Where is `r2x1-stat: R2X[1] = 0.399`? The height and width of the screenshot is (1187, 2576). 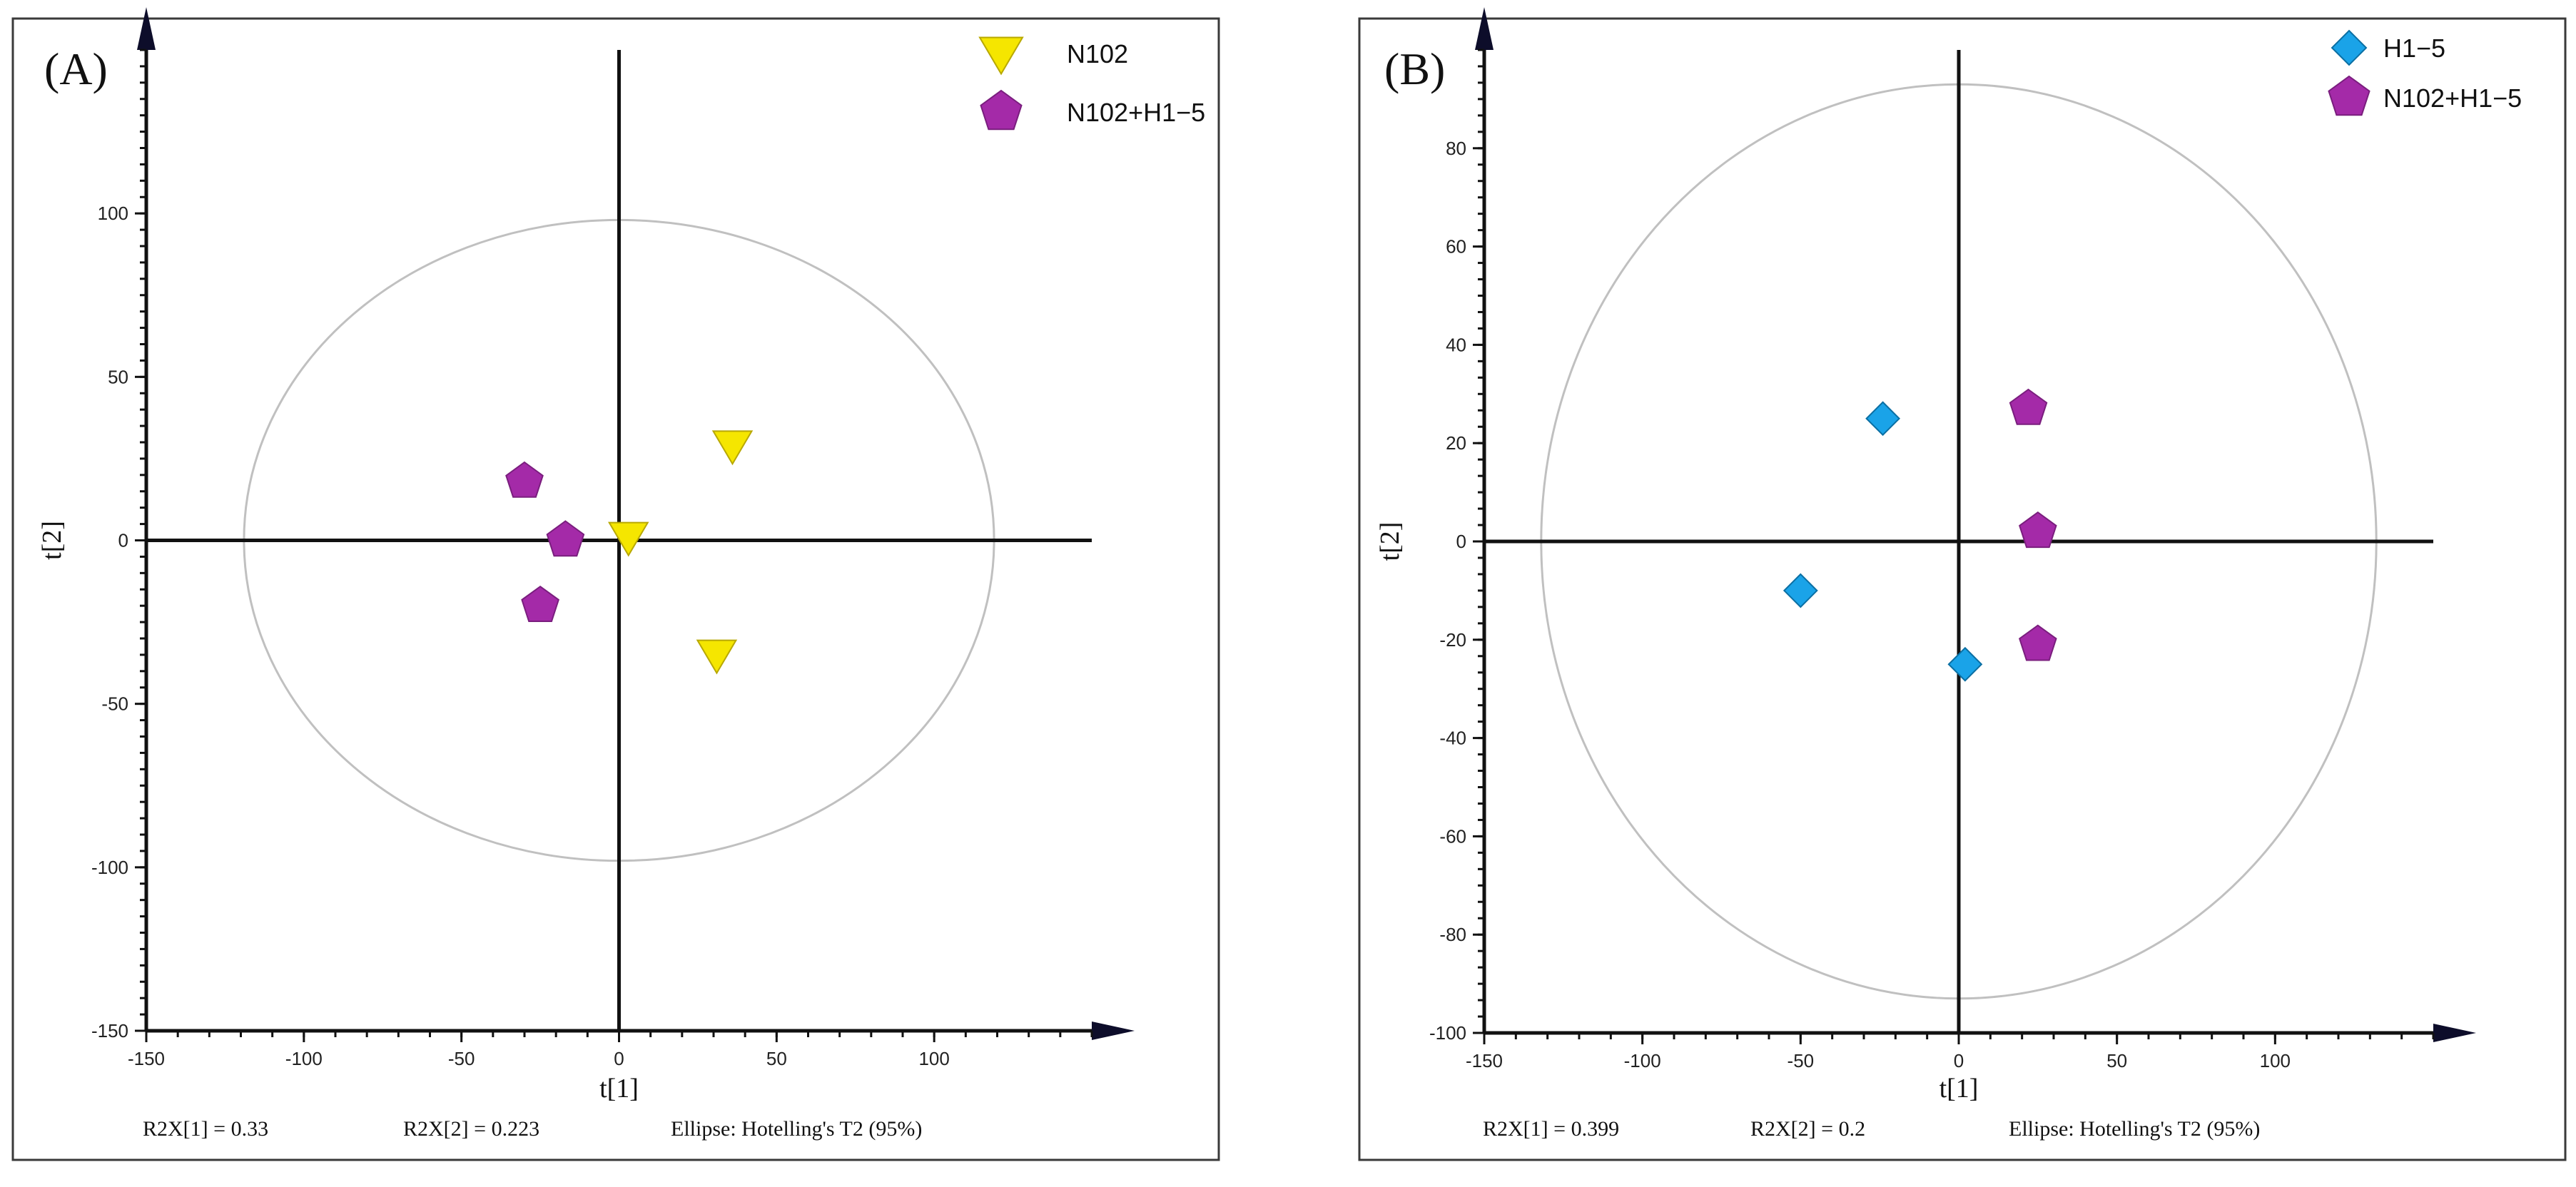 r2x1-stat: R2X[1] = 0.399 is located at coordinates (1551, 1129).